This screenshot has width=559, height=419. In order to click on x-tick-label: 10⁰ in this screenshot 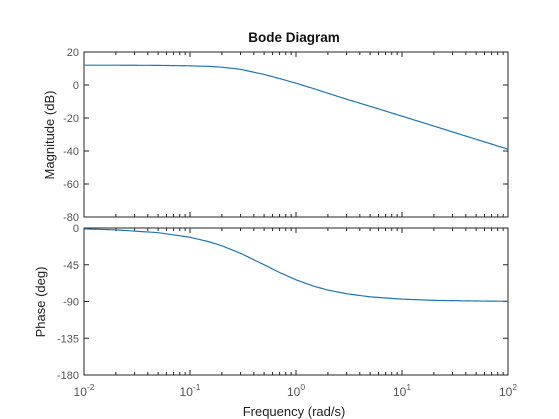, I will do `click(296, 390)`.